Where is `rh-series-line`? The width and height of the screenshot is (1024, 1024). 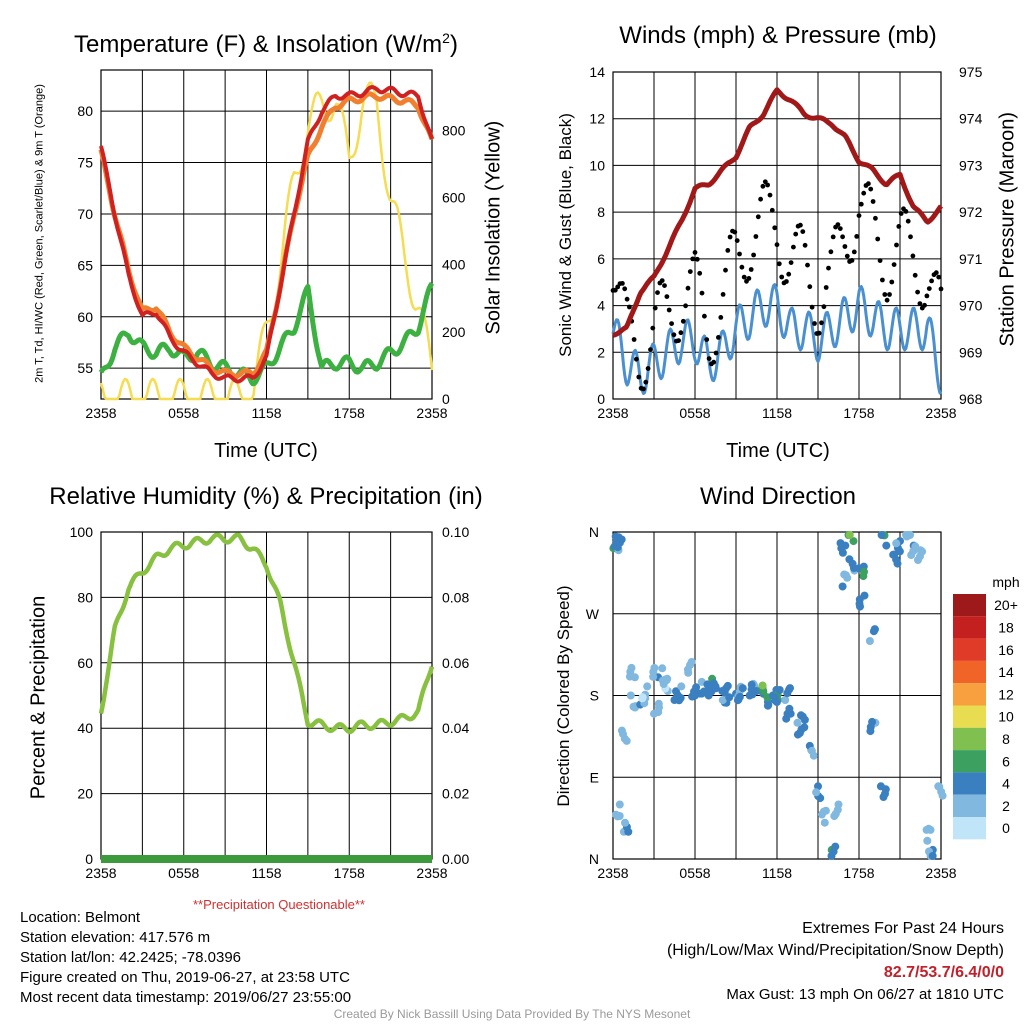
rh-series-line is located at coordinates (266, 633).